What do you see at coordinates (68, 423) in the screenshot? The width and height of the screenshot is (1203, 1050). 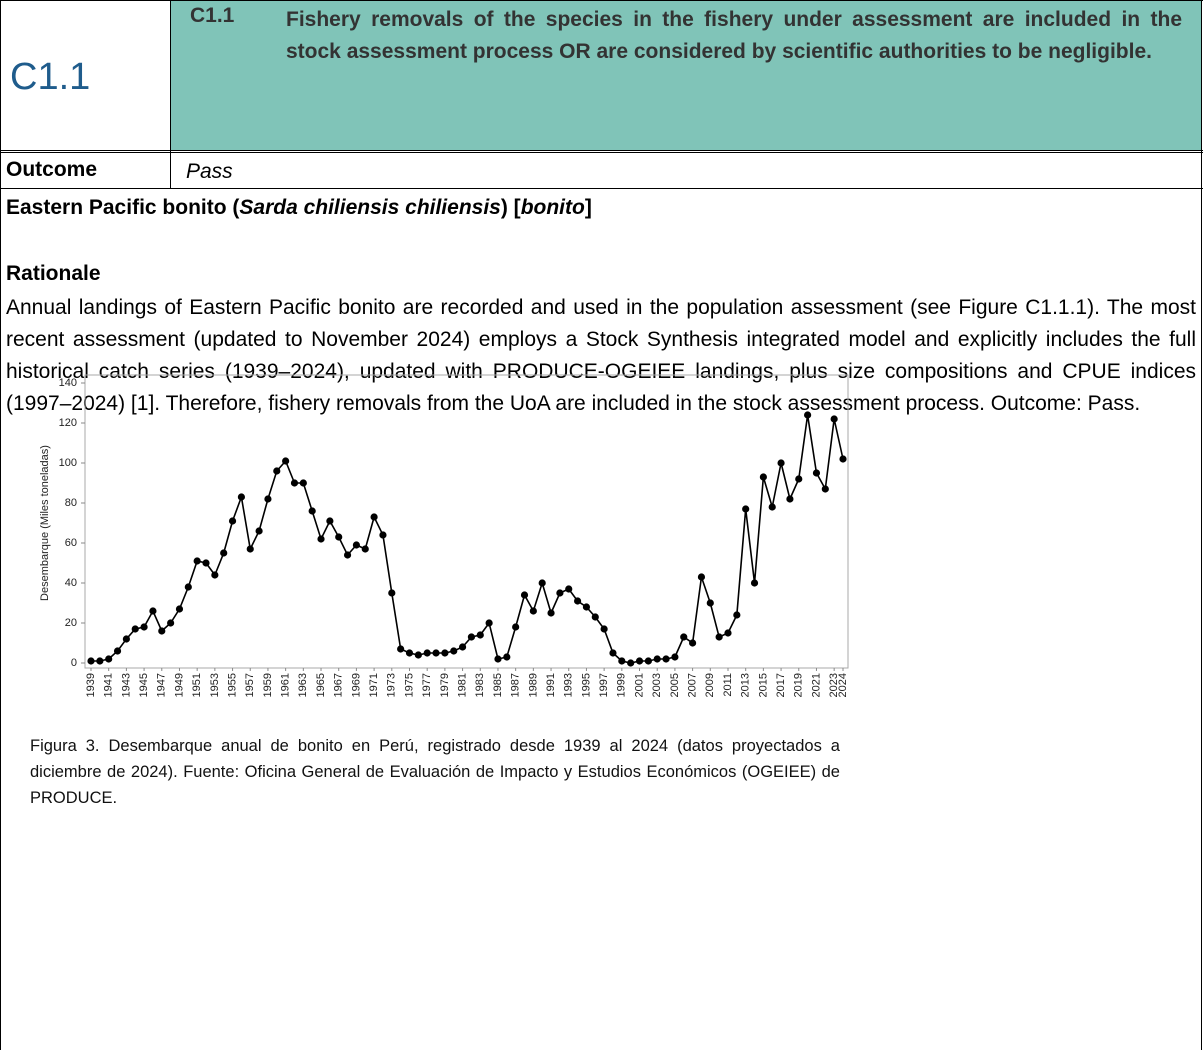 I see `y-tick-label: 120` at bounding box center [68, 423].